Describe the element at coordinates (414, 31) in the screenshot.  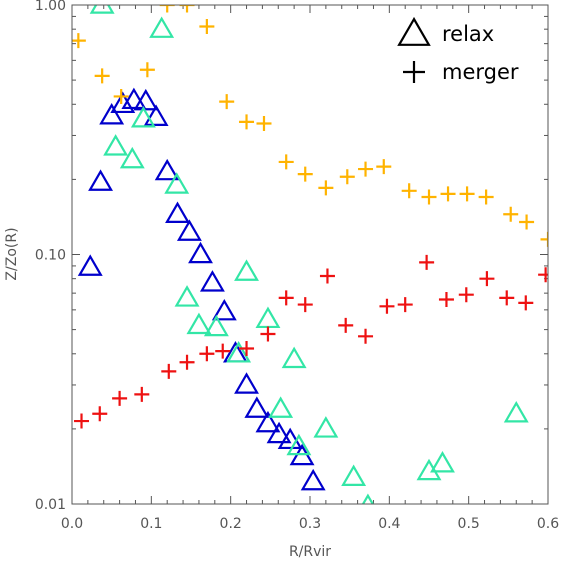
I see `legend-triangle-icon` at that location.